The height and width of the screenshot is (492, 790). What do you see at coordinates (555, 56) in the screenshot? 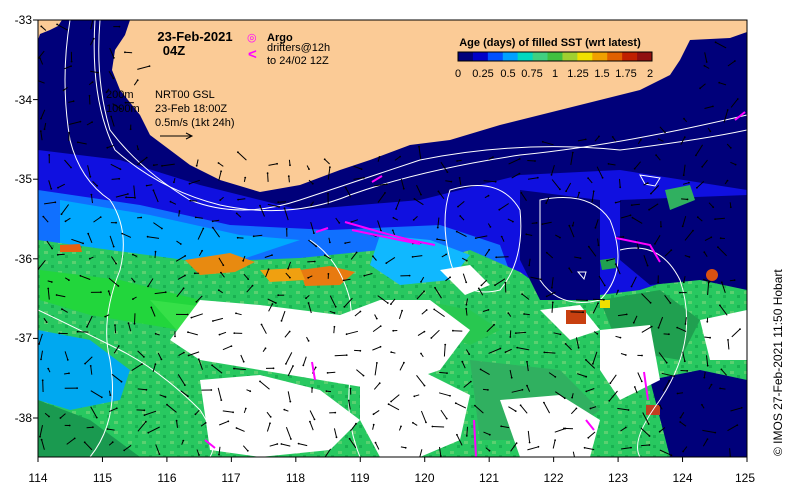
I see `colorbar` at bounding box center [555, 56].